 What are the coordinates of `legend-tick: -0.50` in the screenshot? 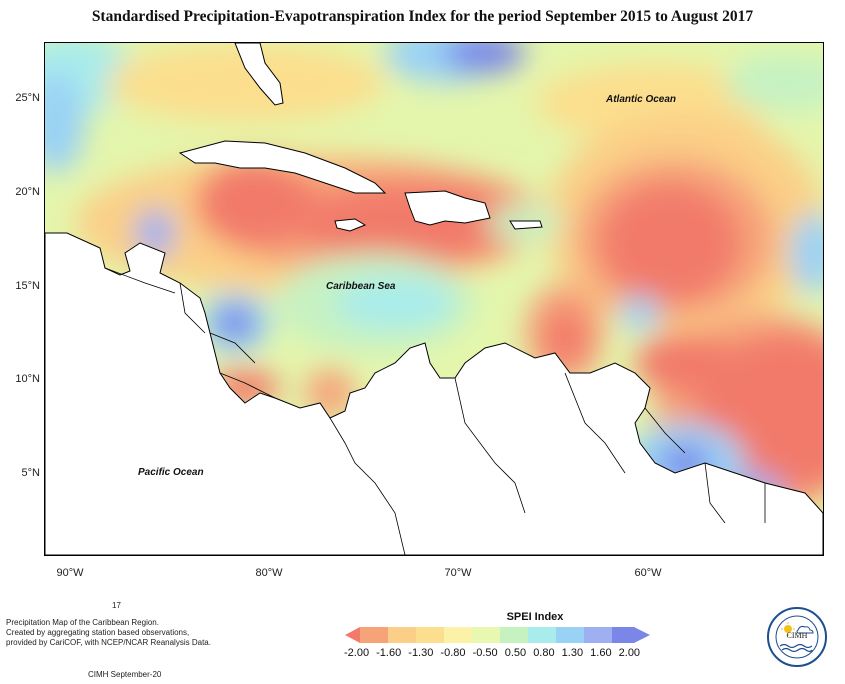 It's located at (485, 653).